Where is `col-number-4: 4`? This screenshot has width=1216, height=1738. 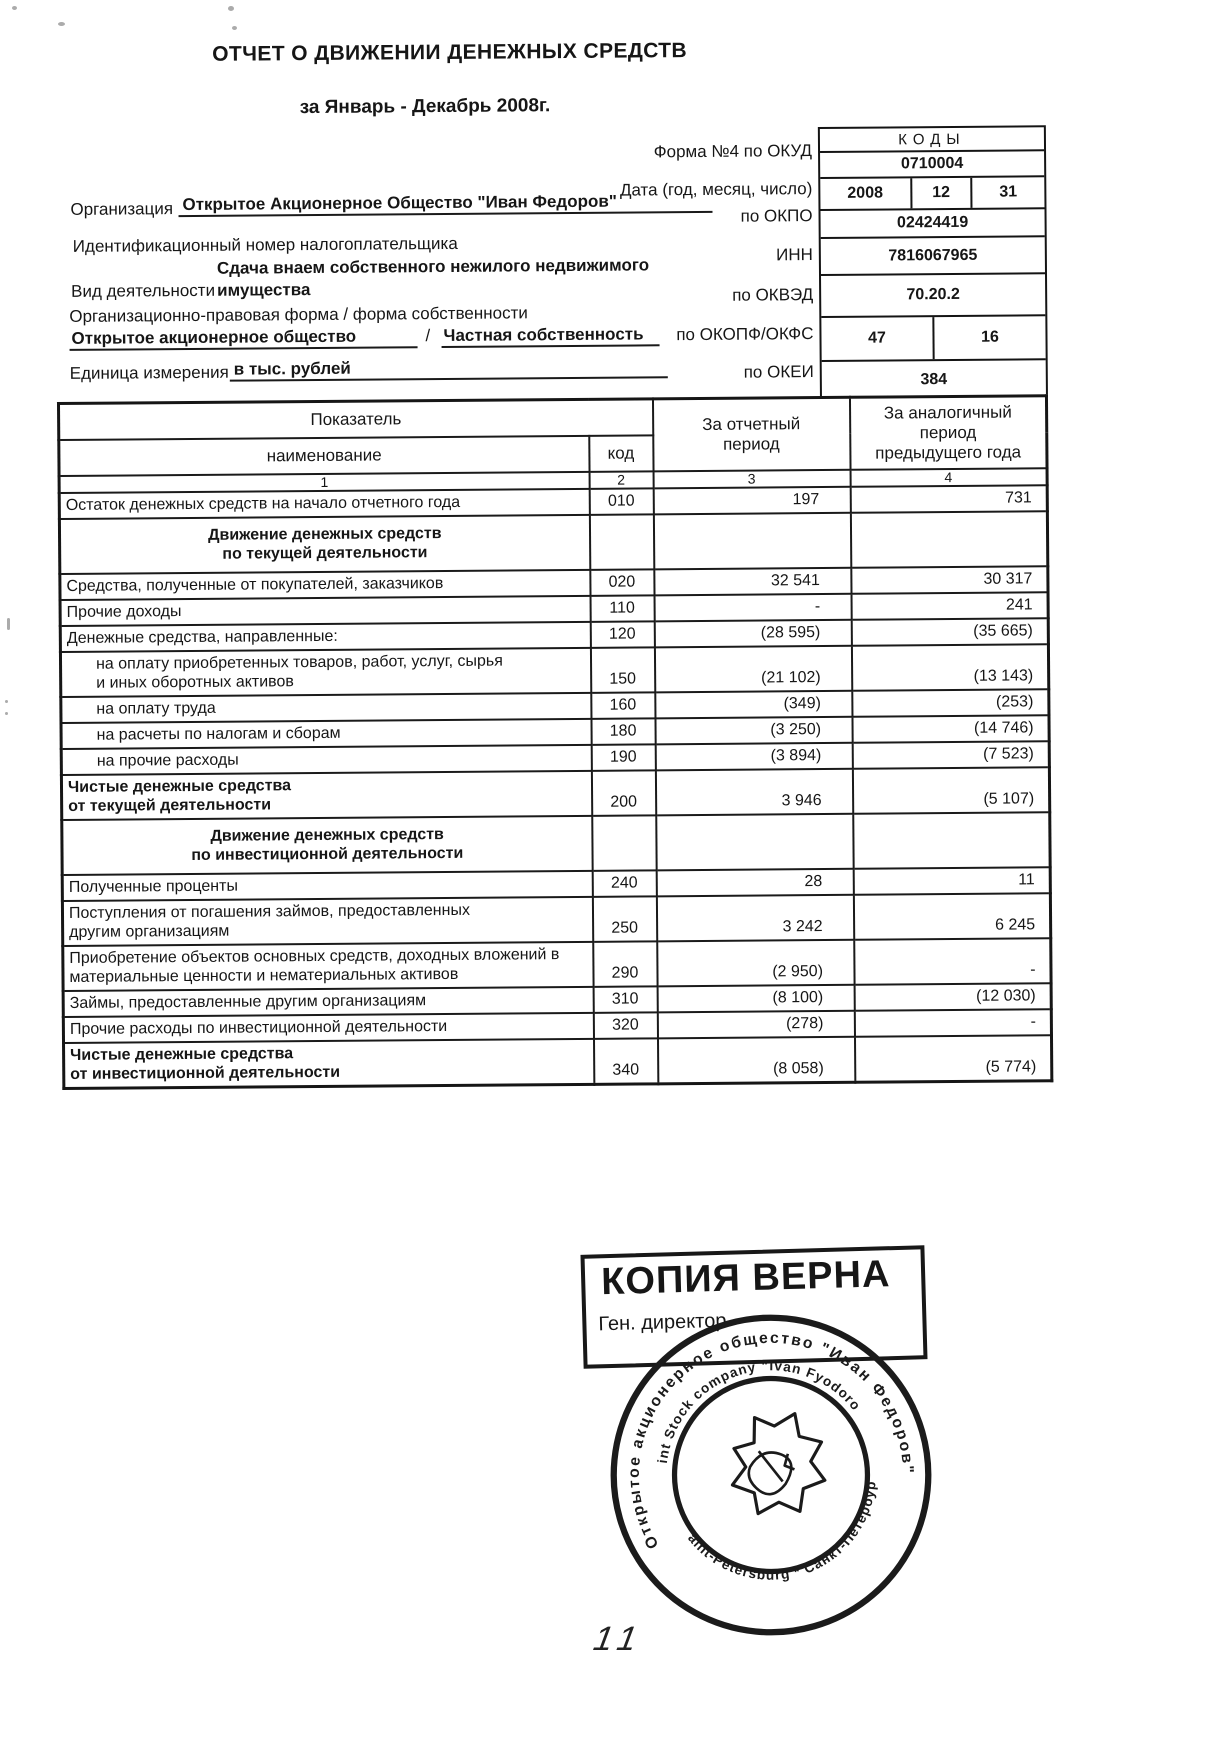
col-number-4: 4 is located at coordinates (949, 477).